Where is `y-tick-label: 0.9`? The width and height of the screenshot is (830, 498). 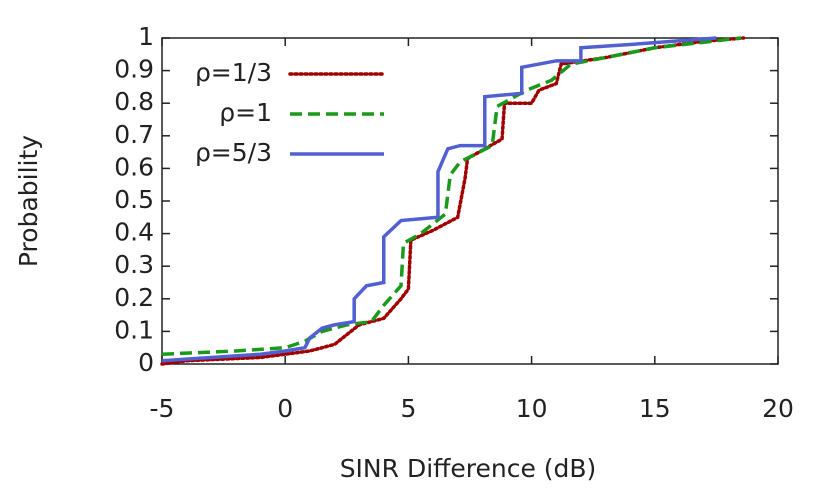
y-tick-label: 0.9 is located at coordinates (134, 69).